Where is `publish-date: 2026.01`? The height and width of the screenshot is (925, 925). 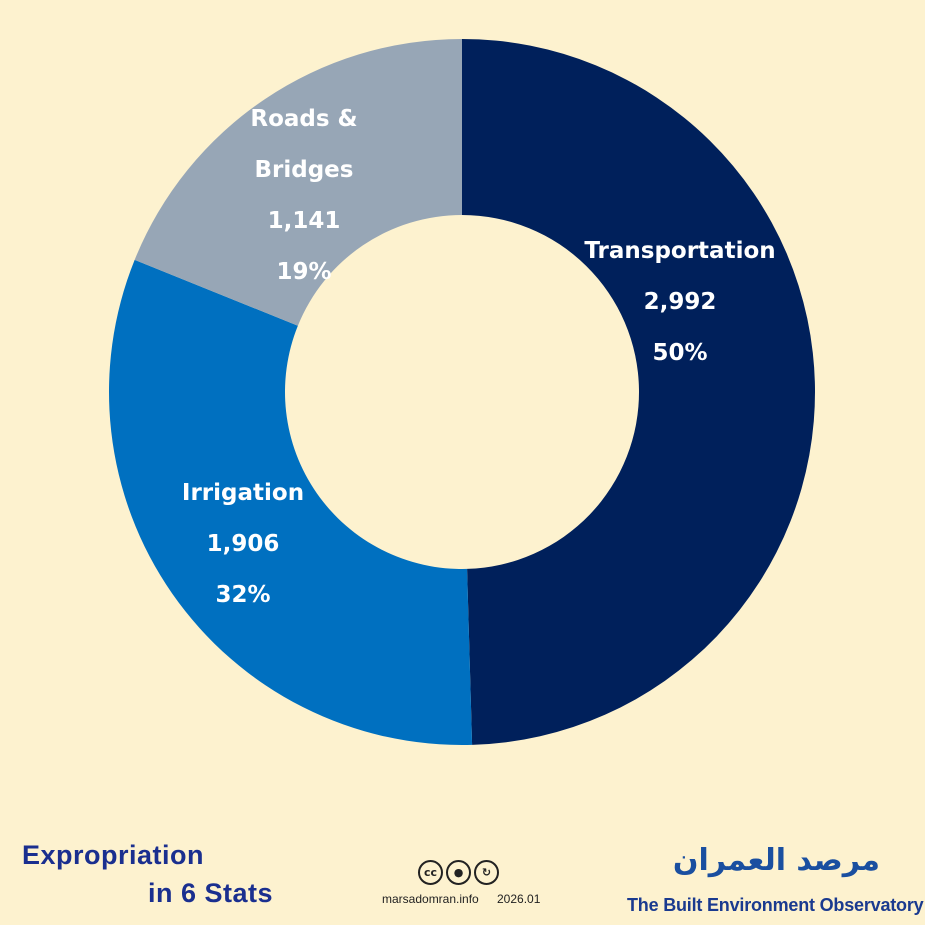 publish-date: 2026.01 is located at coordinates (519, 899).